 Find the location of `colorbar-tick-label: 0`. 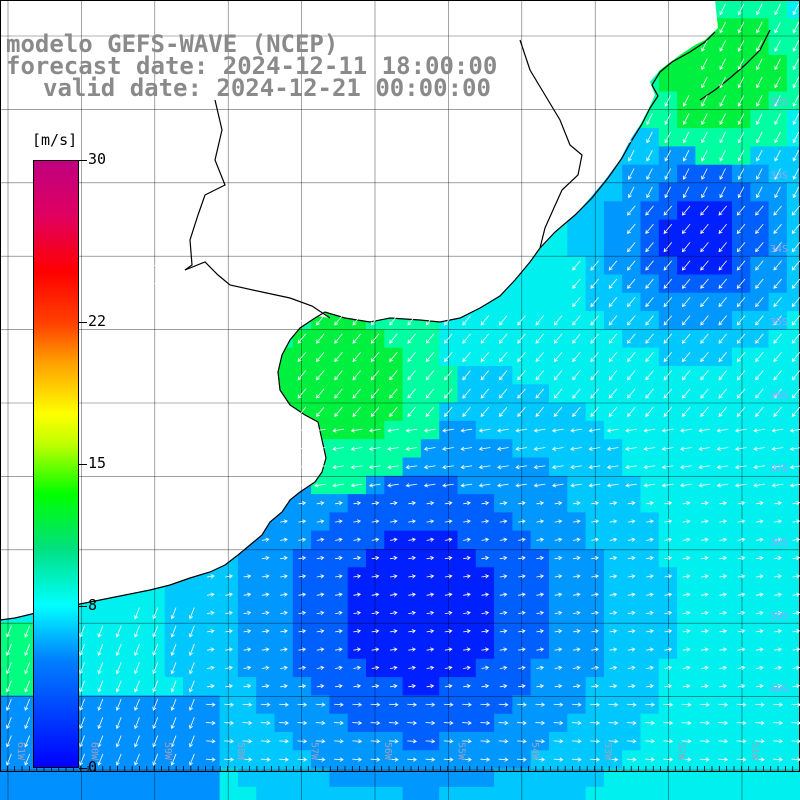

colorbar-tick-label: 0 is located at coordinates (93, 767).